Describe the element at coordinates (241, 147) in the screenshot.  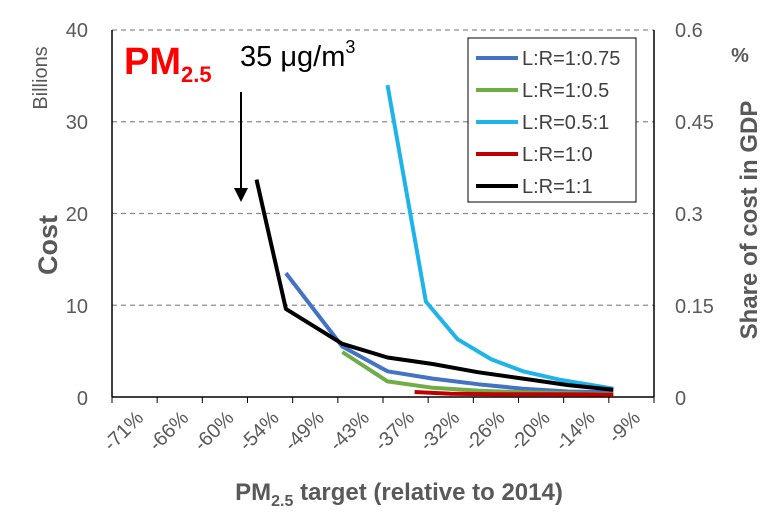
I see `target-arrow` at that location.